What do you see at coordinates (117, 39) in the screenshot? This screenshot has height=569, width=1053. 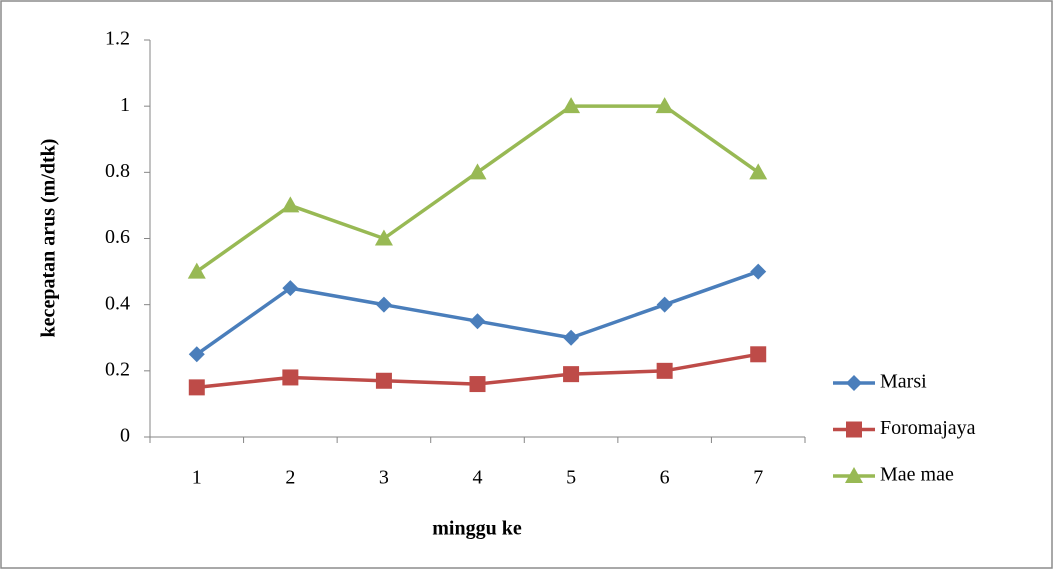 I see `y-tick-label: 1.2` at bounding box center [117, 39].